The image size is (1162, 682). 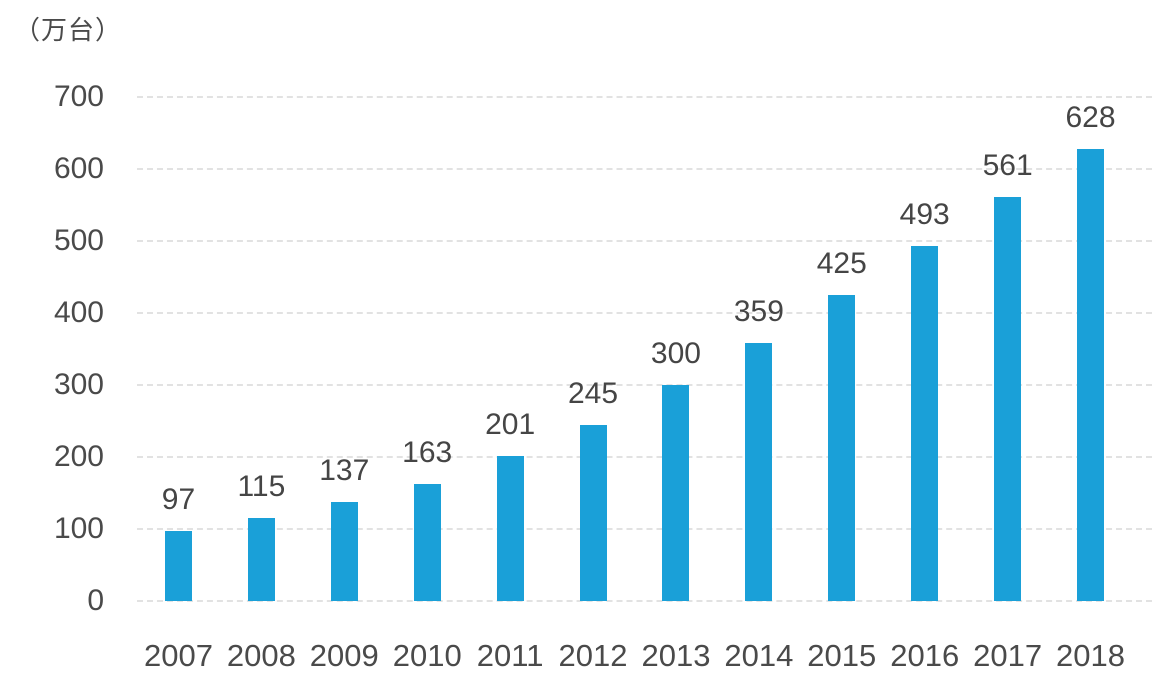 I want to click on bar-value-label: 137, so click(x=344, y=471).